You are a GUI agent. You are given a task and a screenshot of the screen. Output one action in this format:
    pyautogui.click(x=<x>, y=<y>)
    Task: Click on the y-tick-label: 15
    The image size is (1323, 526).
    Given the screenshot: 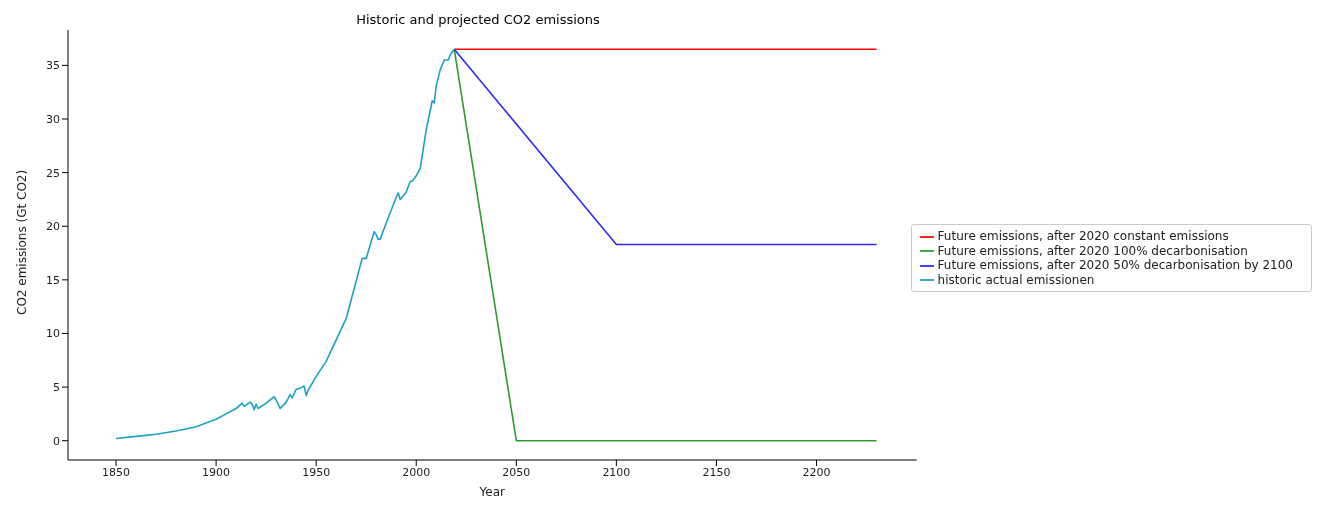 What is the action you would take?
    pyautogui.click(x=53, y=280)
    